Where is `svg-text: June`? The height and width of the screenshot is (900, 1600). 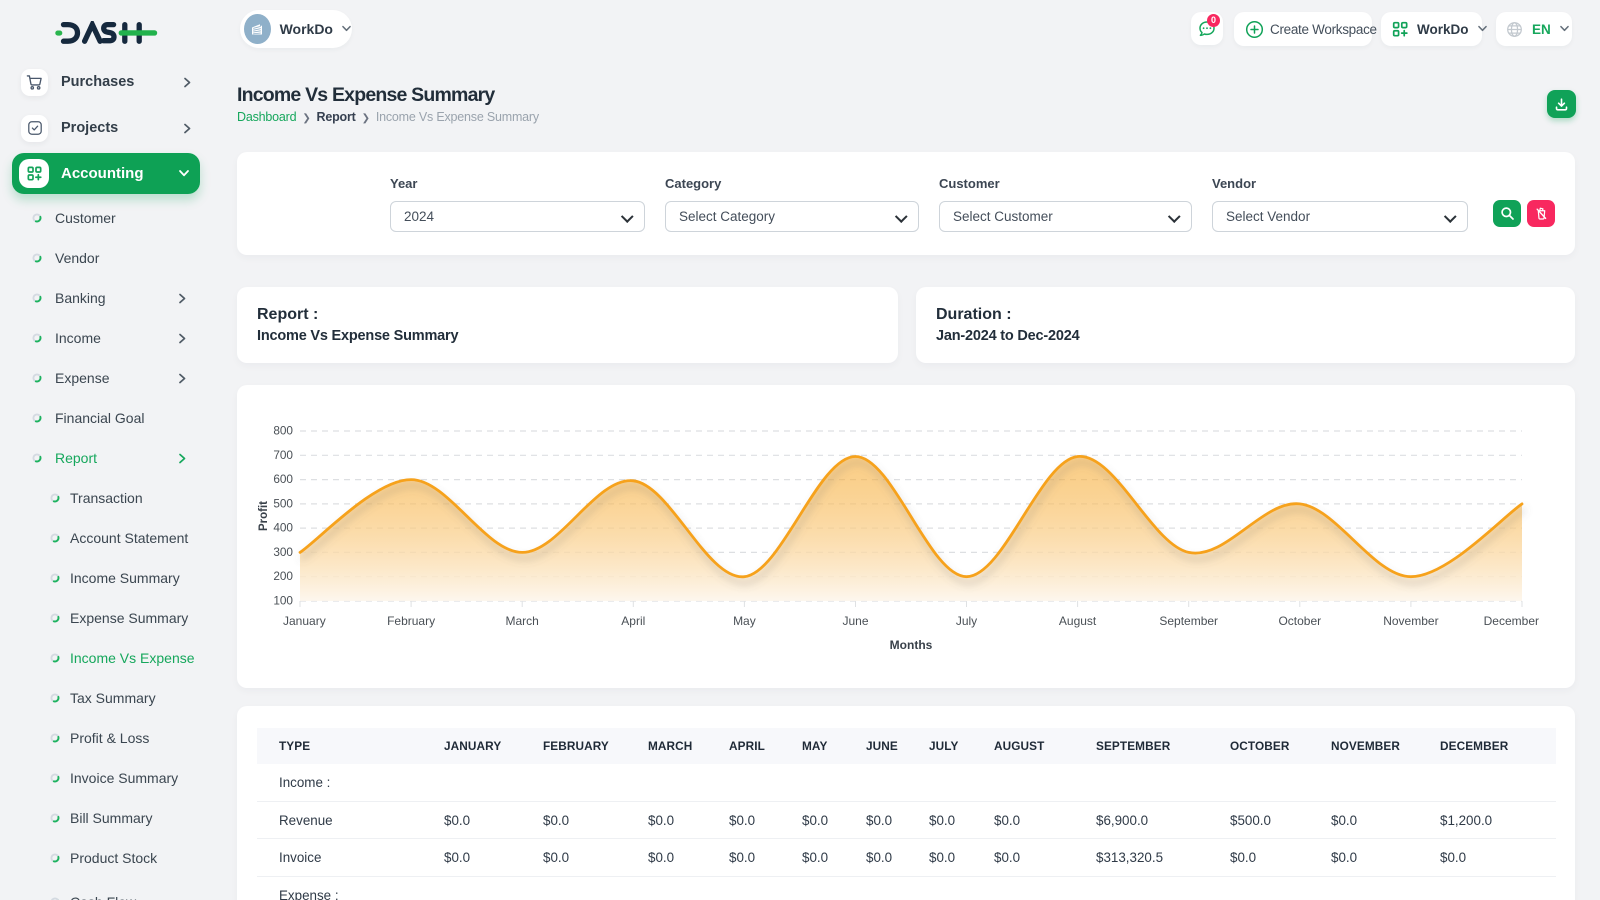 svg-text: June is located at coordinates (855, 621).